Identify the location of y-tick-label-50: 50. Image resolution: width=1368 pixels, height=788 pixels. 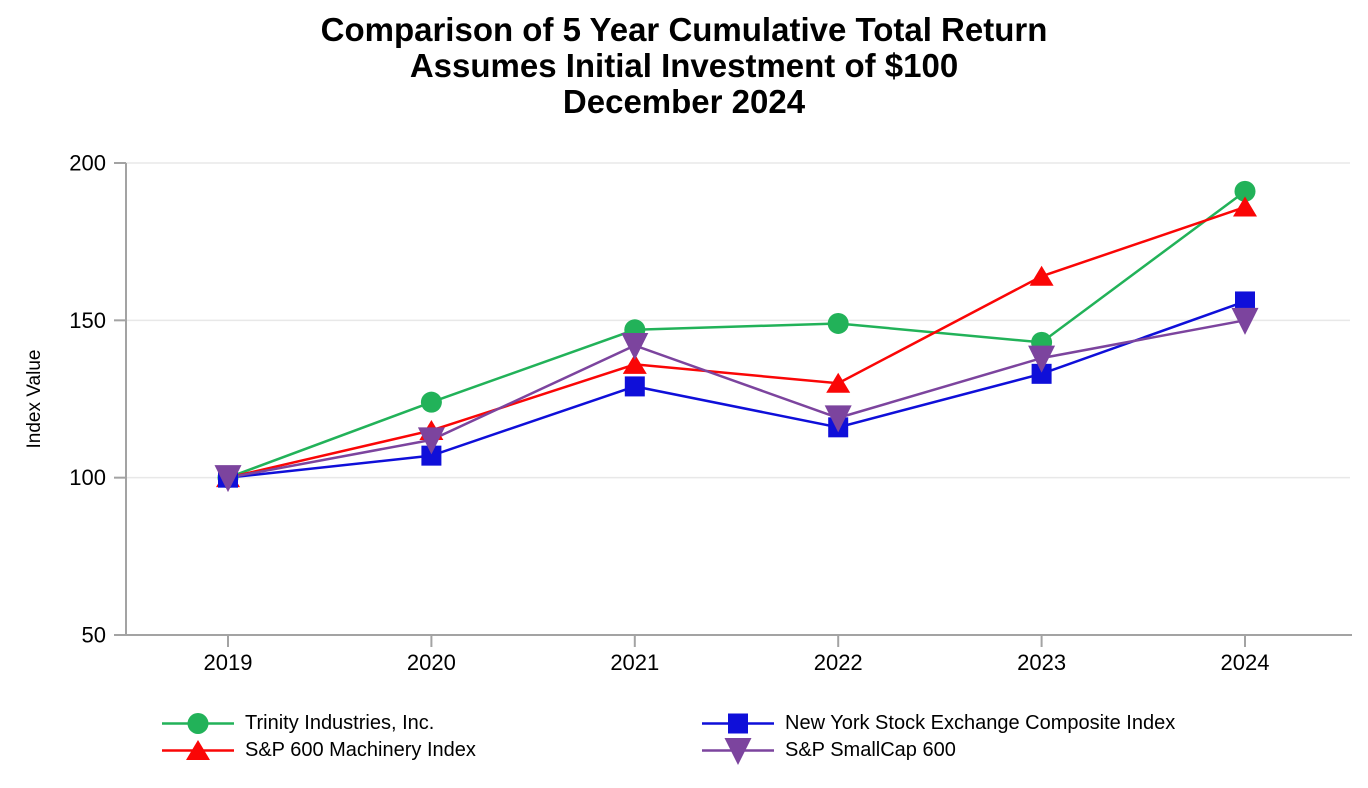
(94, 635).